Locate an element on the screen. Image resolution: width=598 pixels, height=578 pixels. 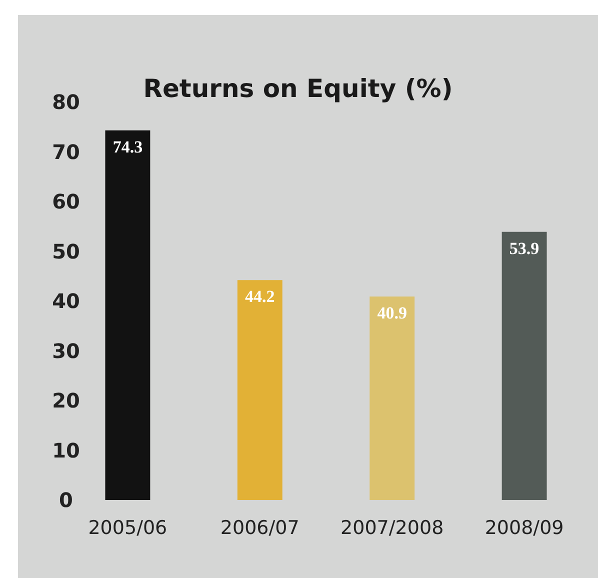
y-tick-label: 10 is located at coordinates (66, 450).